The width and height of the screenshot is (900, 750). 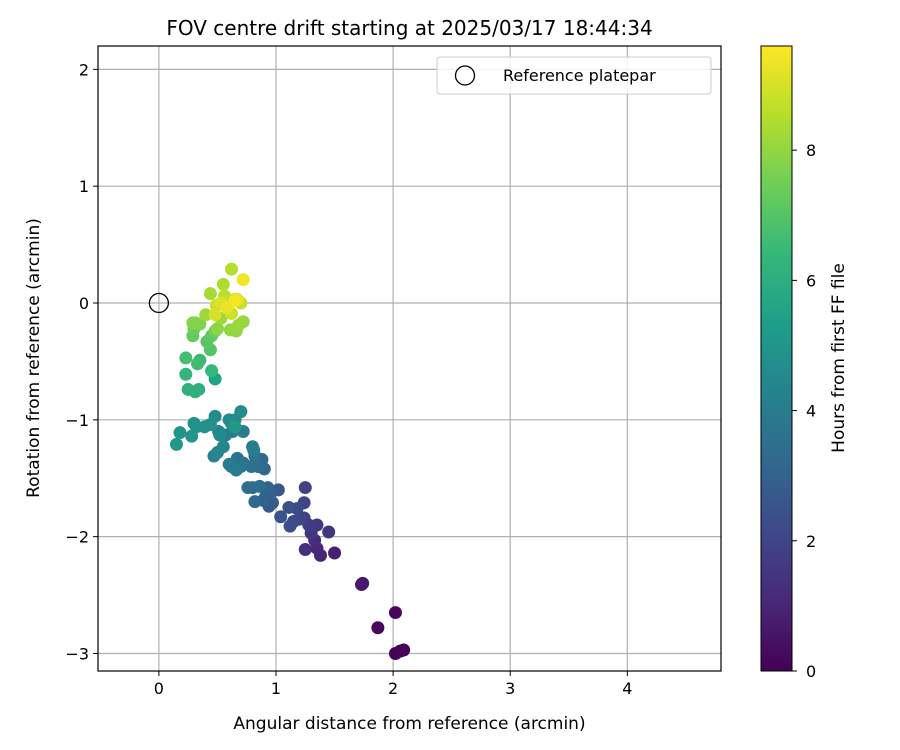 What do you see at coordinates (84, 186) in the screenshot?
I see `y-tick-label-4: 1` at bounding box center [84, 186].